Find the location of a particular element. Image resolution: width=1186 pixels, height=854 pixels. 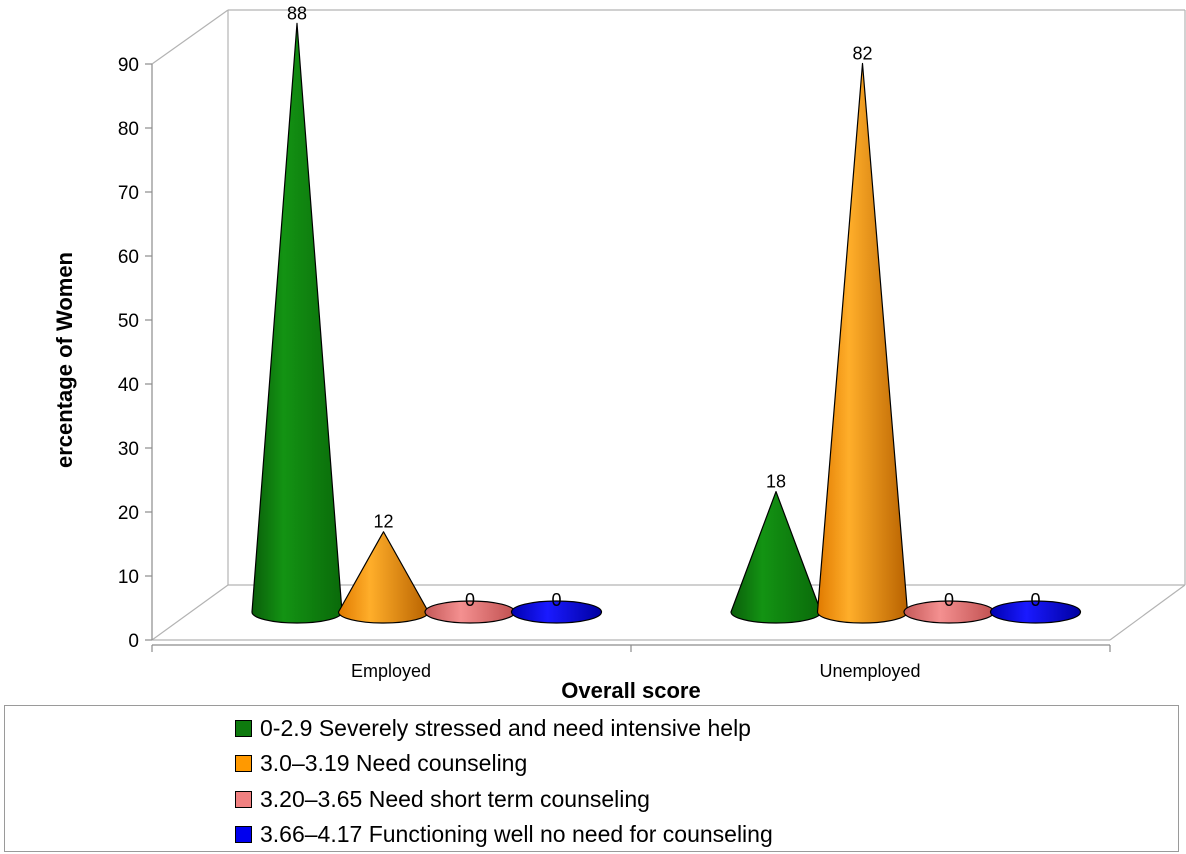

data-label: 12 is located at coordinates (383, 522).